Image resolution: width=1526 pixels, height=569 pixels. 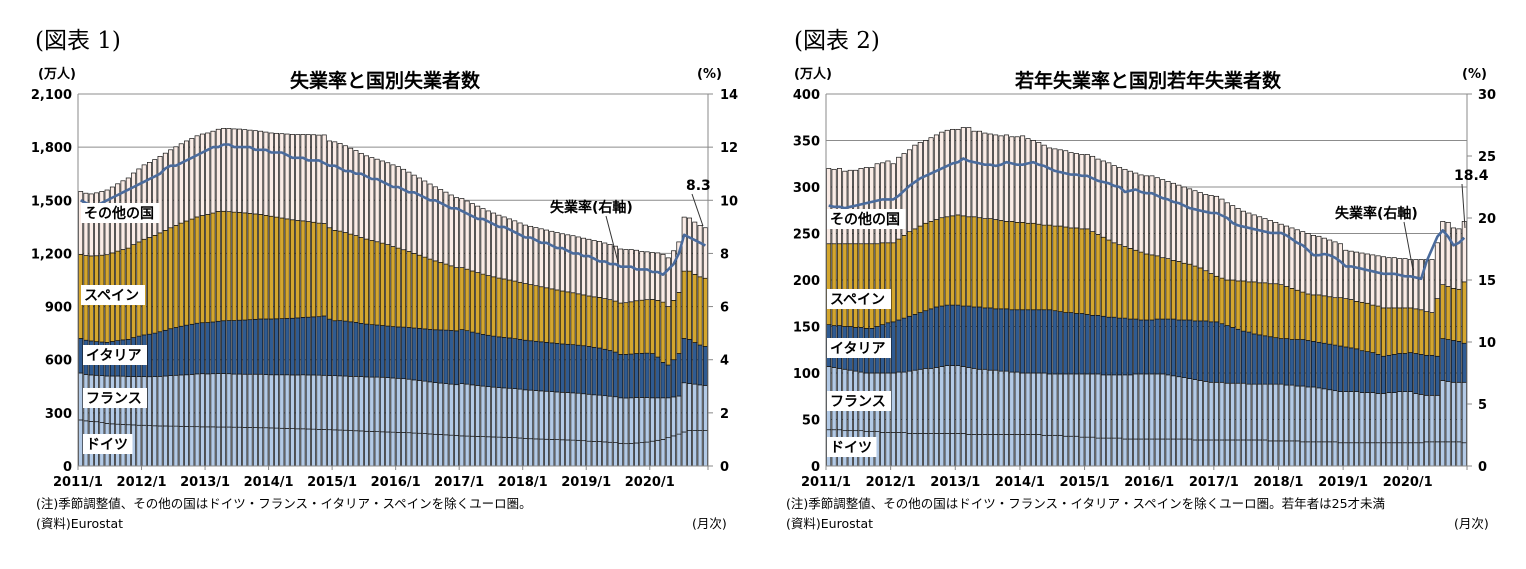 What do you see at coordinates (591, 207) in the screenshot?
I see `line-label: 失業率(右軸)` at bounding box center [591, 207].